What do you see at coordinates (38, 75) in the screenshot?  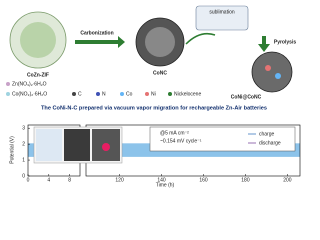 I see `material-label: CoZn-ZIF` at bounding box center [38, 75].